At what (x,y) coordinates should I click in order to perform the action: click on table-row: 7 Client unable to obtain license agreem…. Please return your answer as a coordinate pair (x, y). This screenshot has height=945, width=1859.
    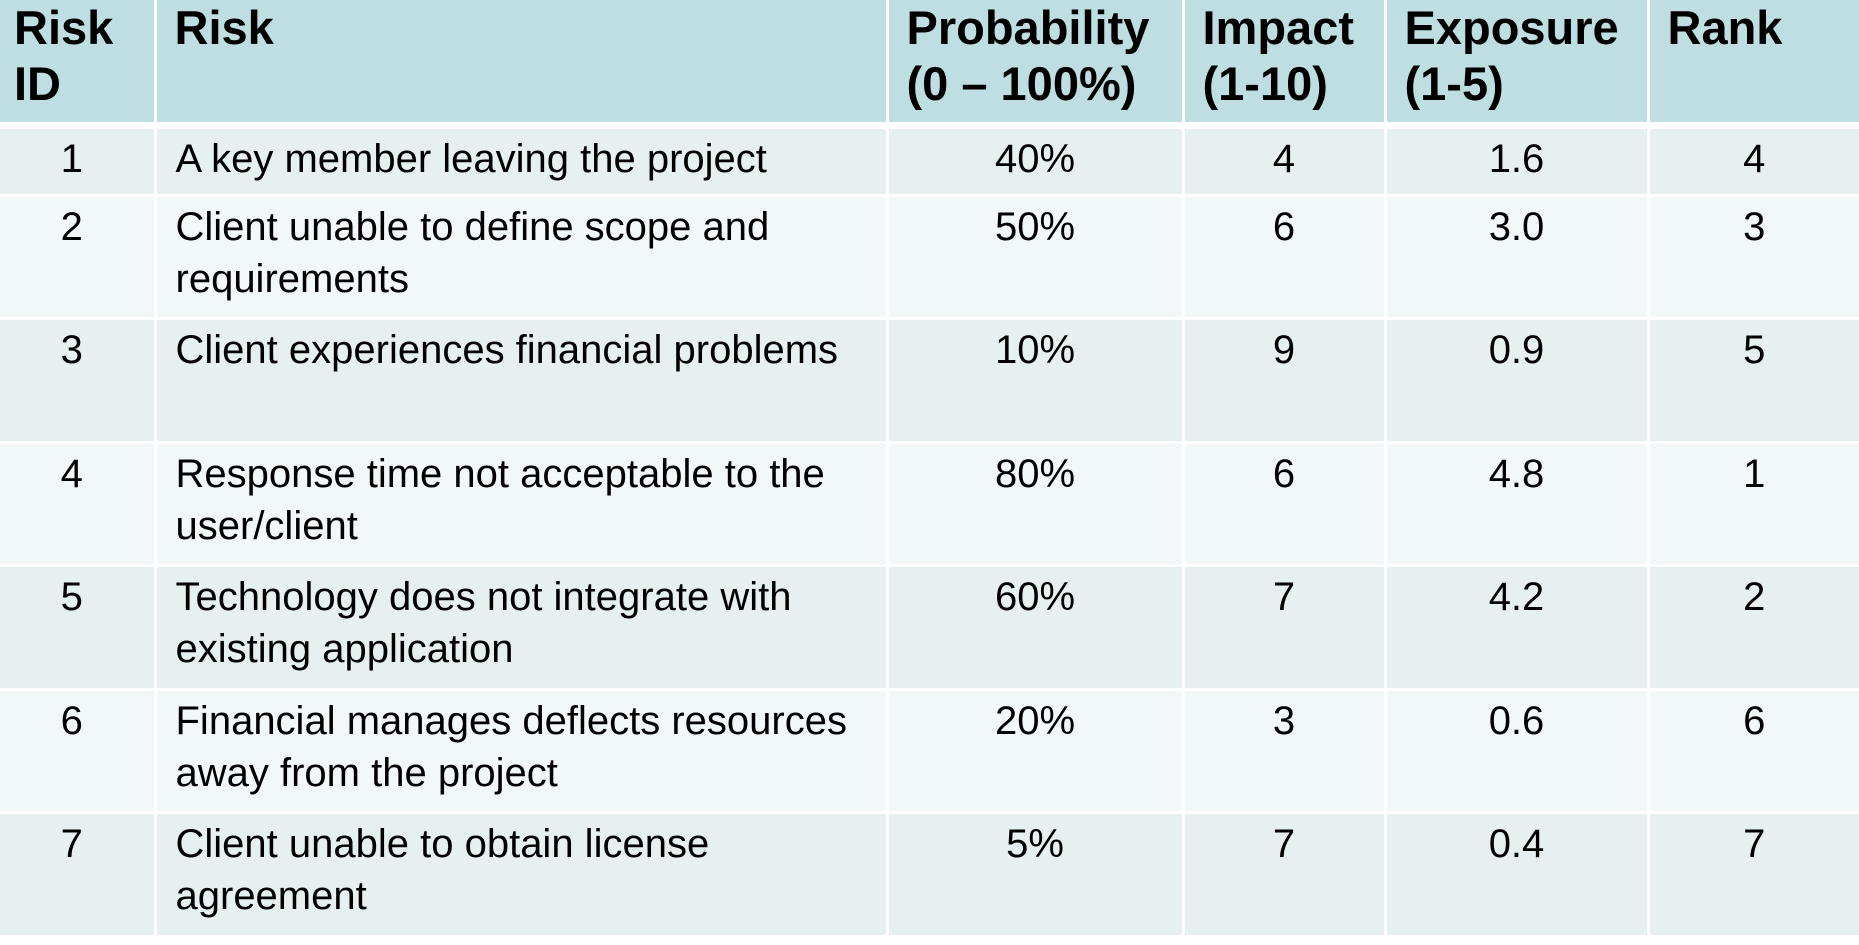
    Looking at the image, I should click on (929, 875).